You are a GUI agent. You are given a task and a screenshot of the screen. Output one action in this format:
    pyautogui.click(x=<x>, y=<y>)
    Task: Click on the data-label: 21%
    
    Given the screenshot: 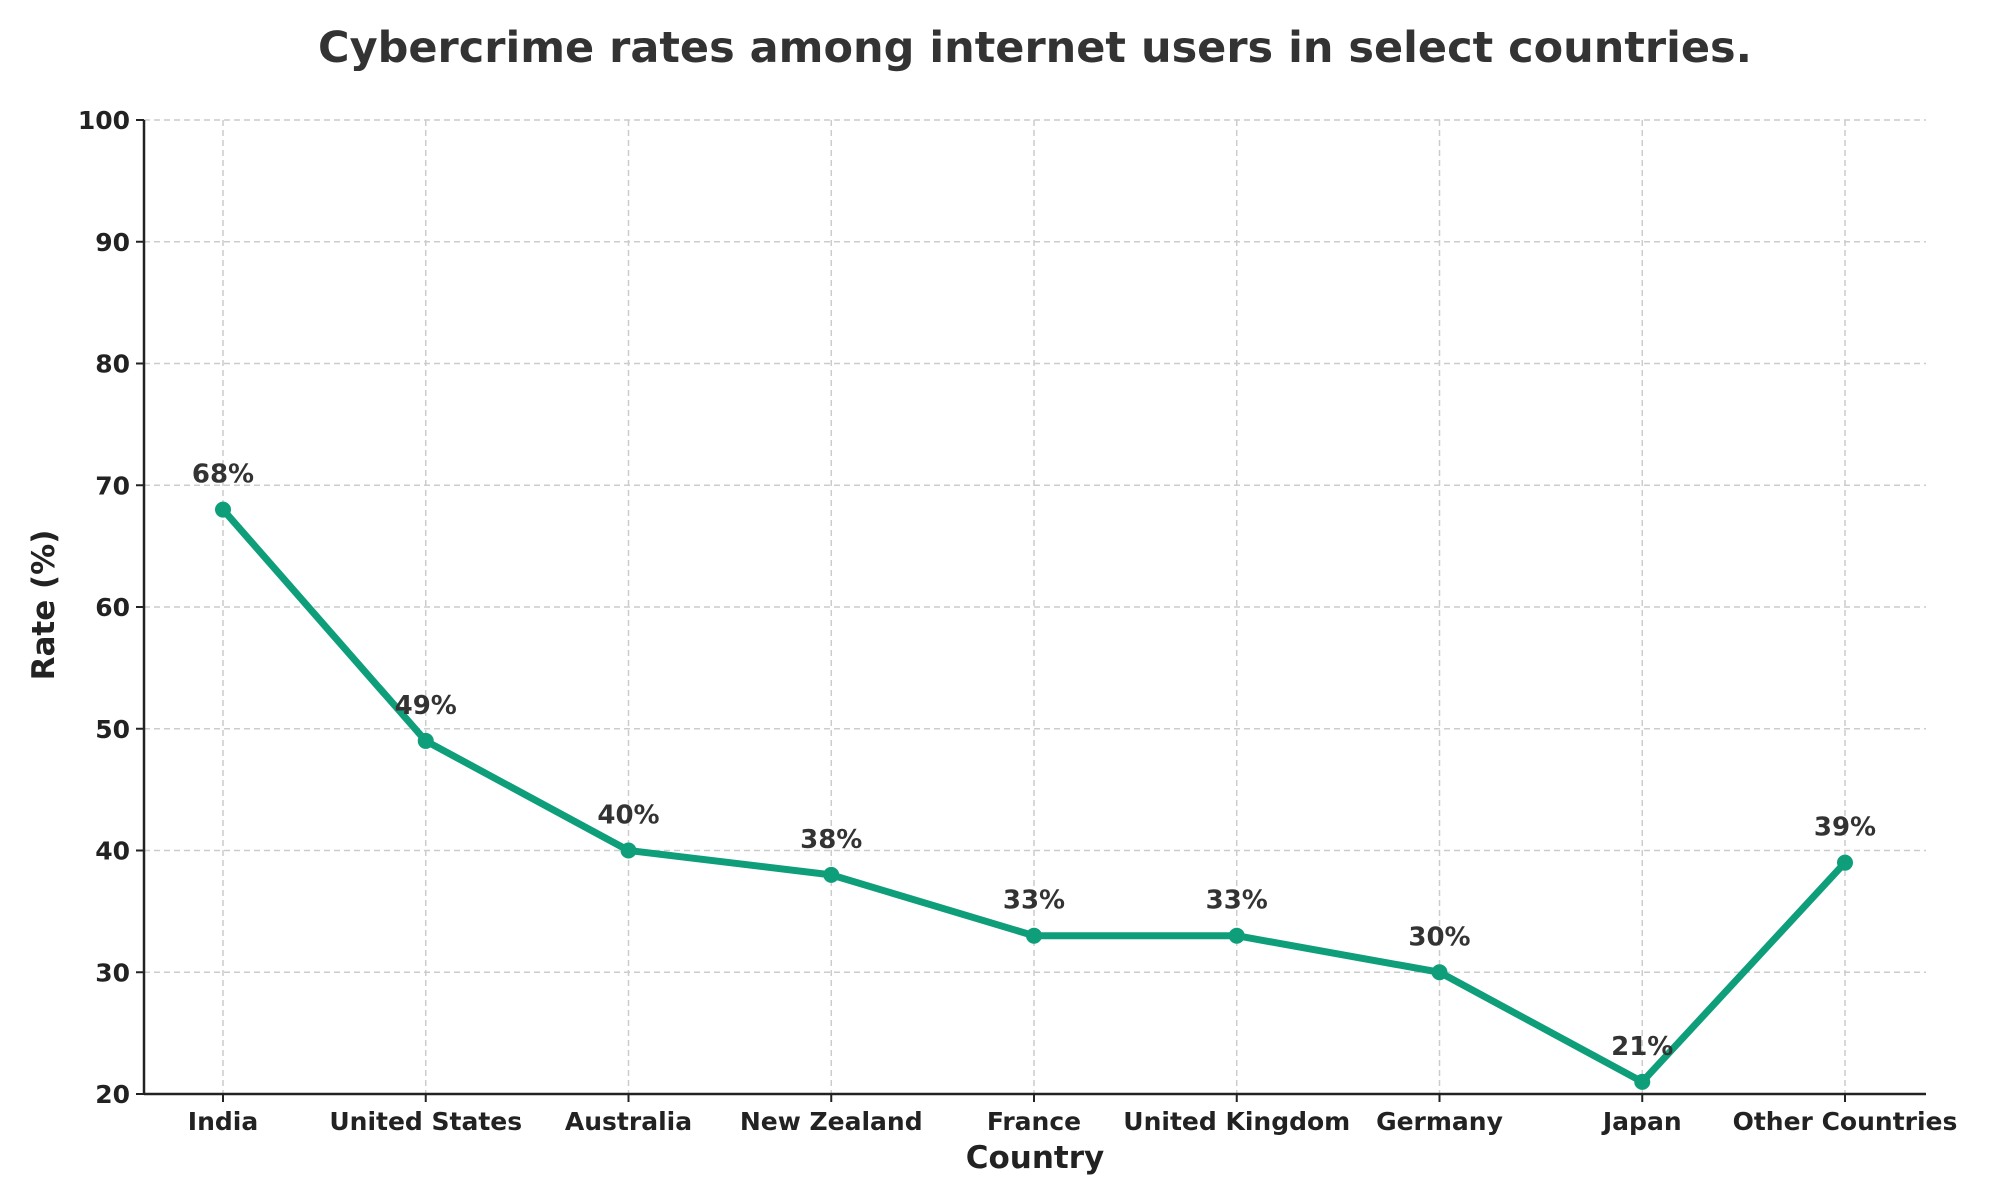 What is the action you would take?
    pyautogui.click(x=1642, y=1047)
    